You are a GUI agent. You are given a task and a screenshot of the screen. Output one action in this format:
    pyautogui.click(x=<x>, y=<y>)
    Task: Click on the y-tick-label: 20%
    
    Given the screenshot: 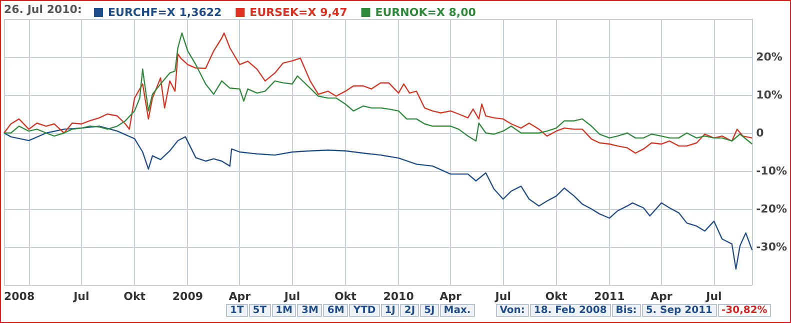 What is the action you would take?
    pyautogui.click(x=769, y=57)
    